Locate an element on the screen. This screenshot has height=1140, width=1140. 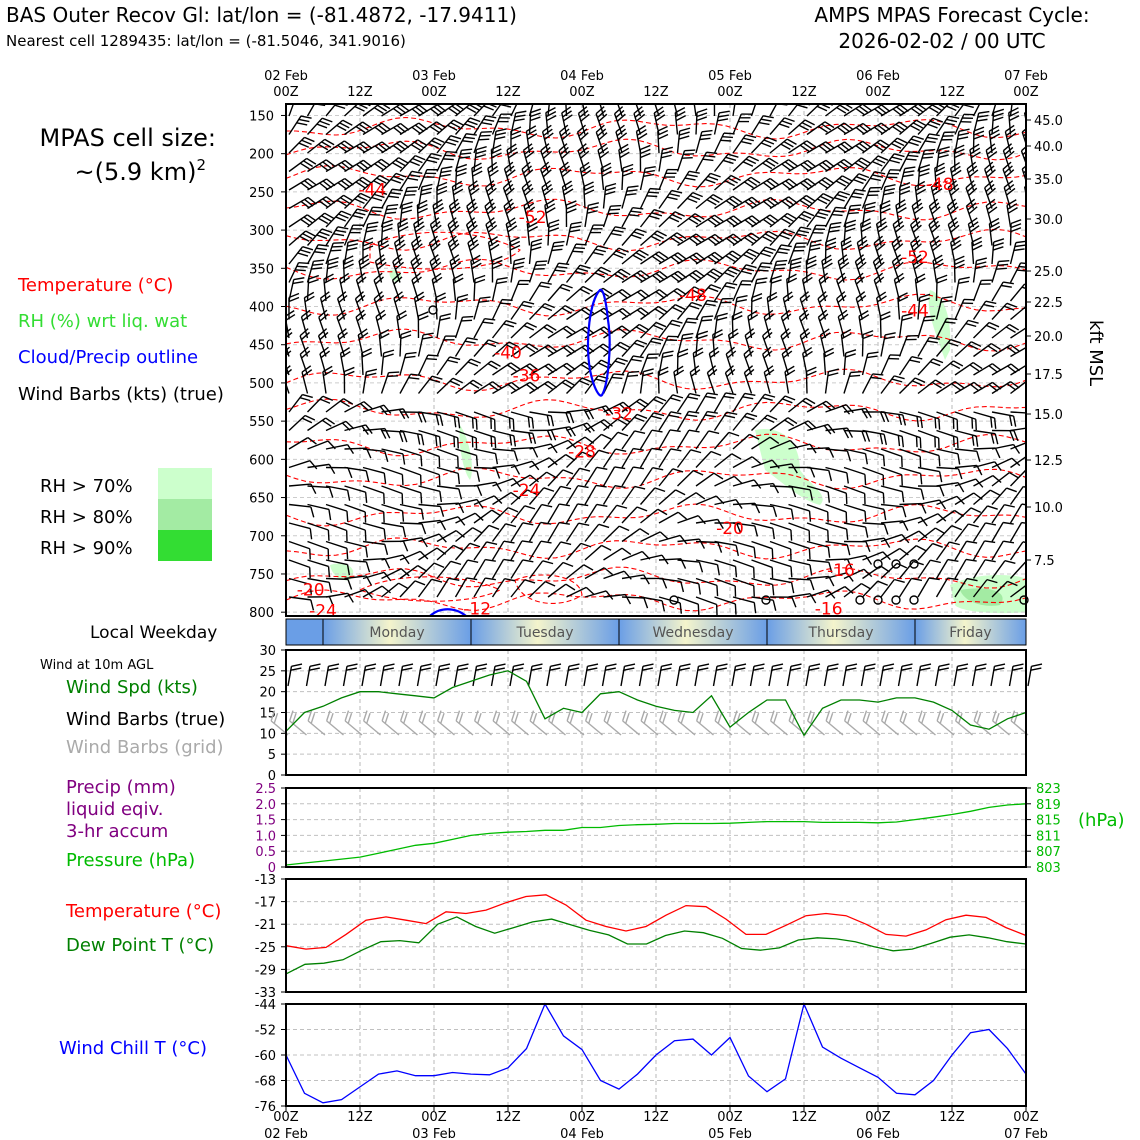
contour-label: -20 is located at coordinates (730, 529).